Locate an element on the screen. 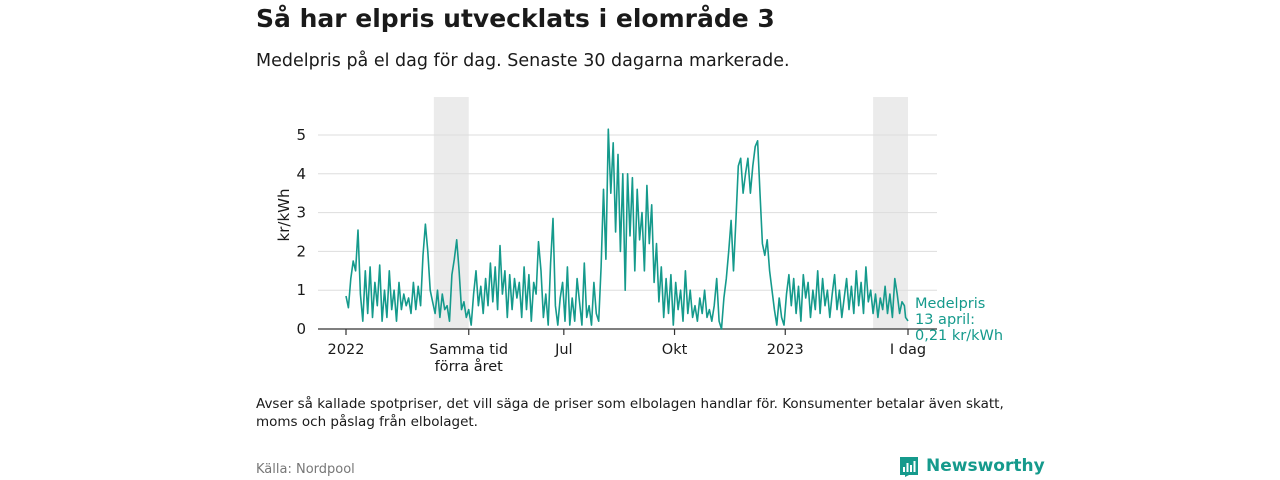 This screenshot has width=1280, height=480. x-tick-label: Samma tid förra året is located at coordinates (468, 358).